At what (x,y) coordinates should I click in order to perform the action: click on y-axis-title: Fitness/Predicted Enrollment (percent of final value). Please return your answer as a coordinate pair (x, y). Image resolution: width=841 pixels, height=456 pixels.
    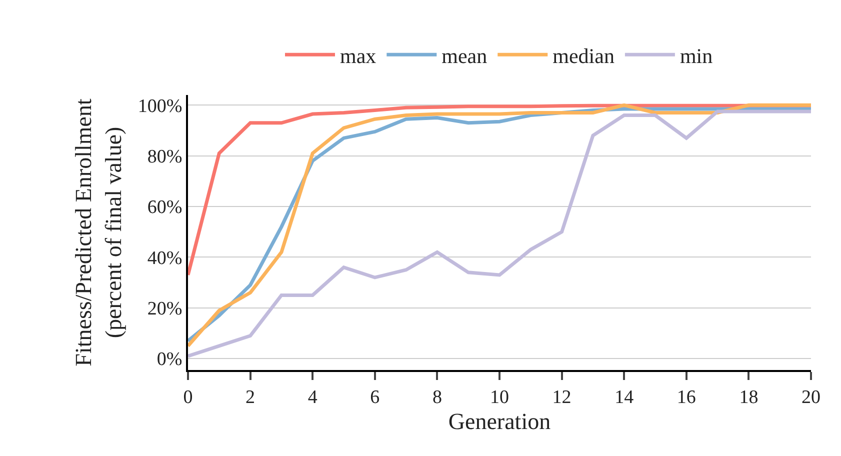
    Looking at the image, I should click on (98, 232).